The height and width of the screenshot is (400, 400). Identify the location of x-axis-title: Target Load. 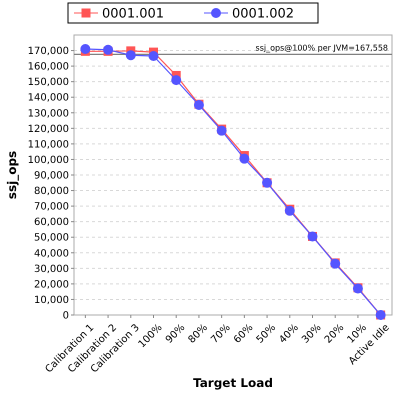
(233, 383).